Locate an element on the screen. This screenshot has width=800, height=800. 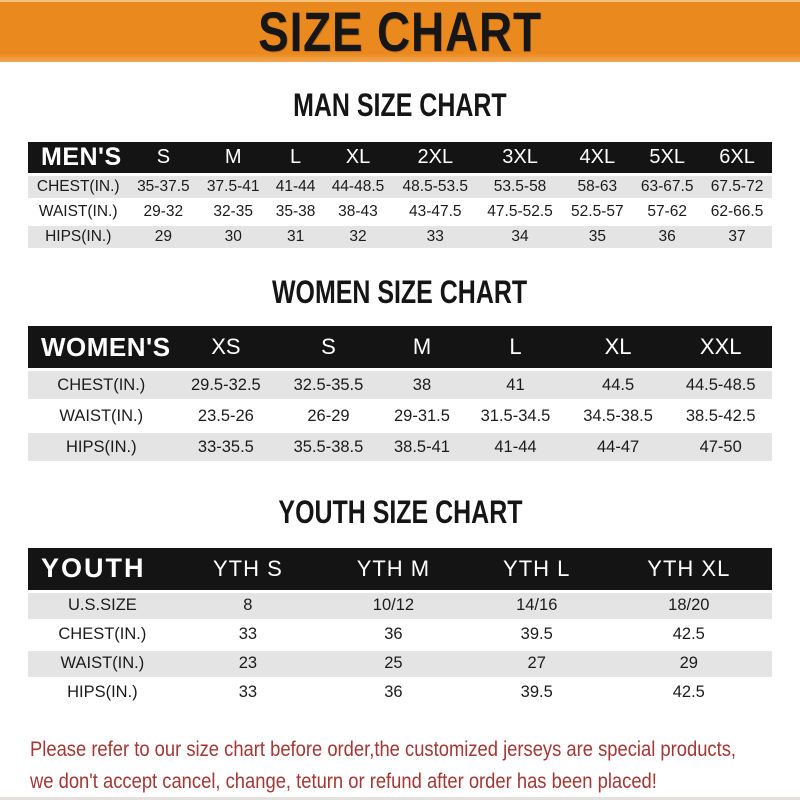
women-chart-heading-text: WOMEN SIZE CHART is located at coordinates (400, 292).